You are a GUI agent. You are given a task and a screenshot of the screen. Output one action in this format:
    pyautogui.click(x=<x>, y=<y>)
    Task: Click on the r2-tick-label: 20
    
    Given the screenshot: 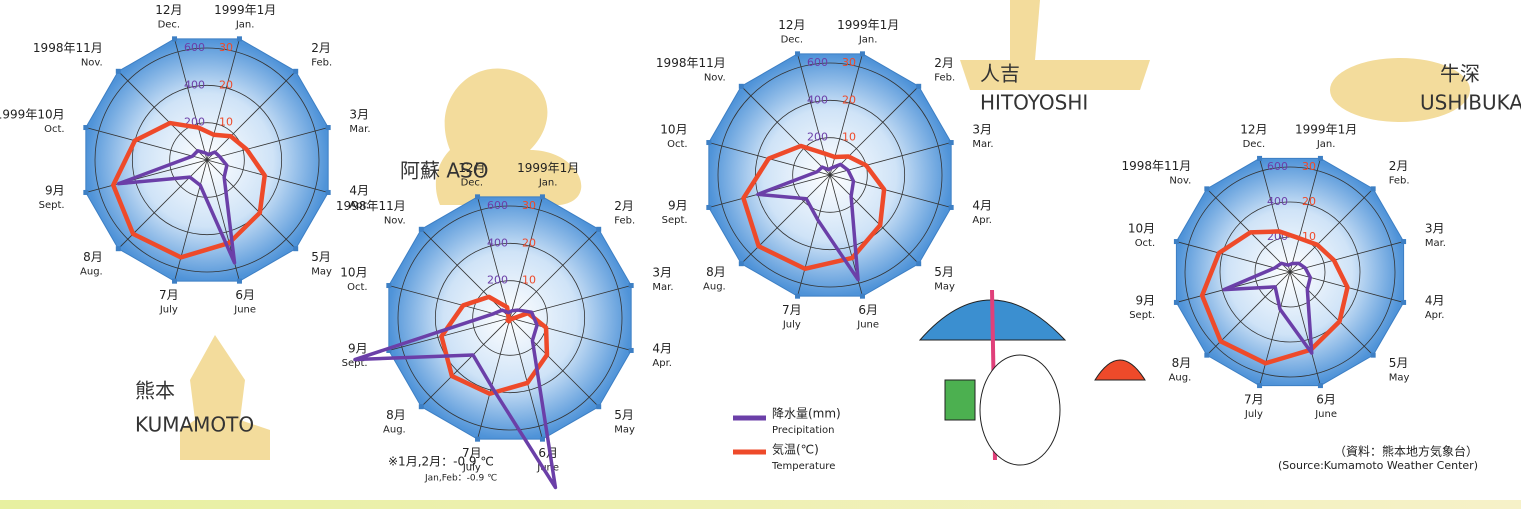 What is the action you would take?
    pyautogui.click(x=529, y=242)
    